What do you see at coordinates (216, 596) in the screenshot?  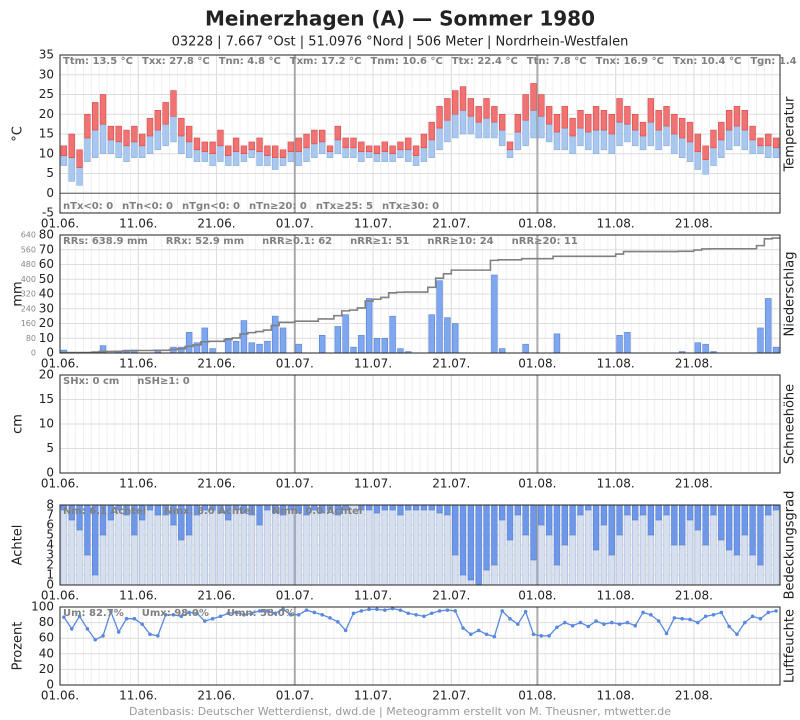 I see `x-tick-label: 21.06.` at bounding box center [216, 596].